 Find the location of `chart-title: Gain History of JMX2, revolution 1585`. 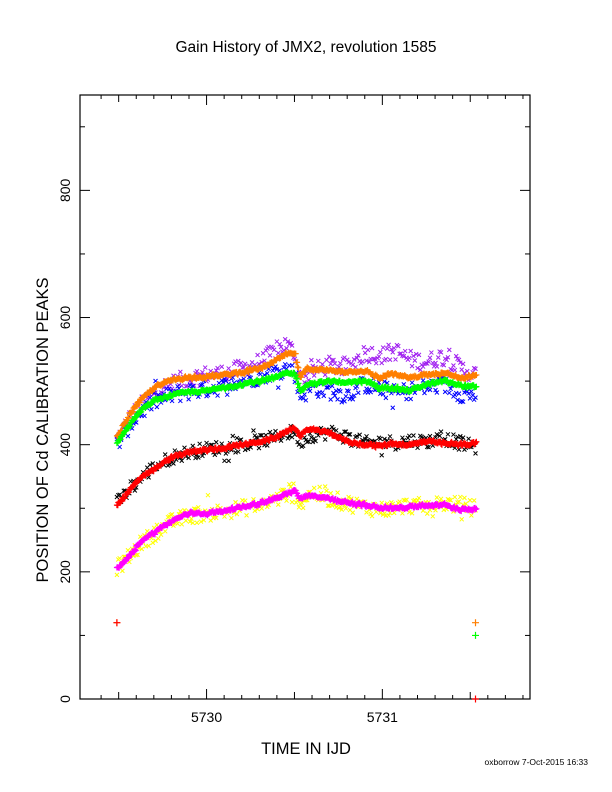

chart-title: Gain History of JMX2, revolution 1585 is located at coordinates (305, 47).